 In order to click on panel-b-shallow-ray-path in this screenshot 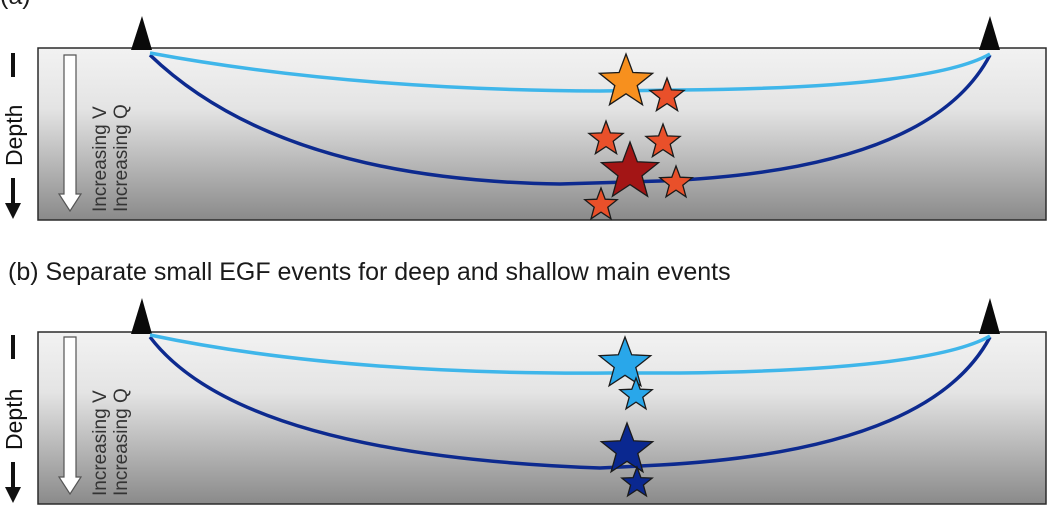, I will do `click(570, 354)`.